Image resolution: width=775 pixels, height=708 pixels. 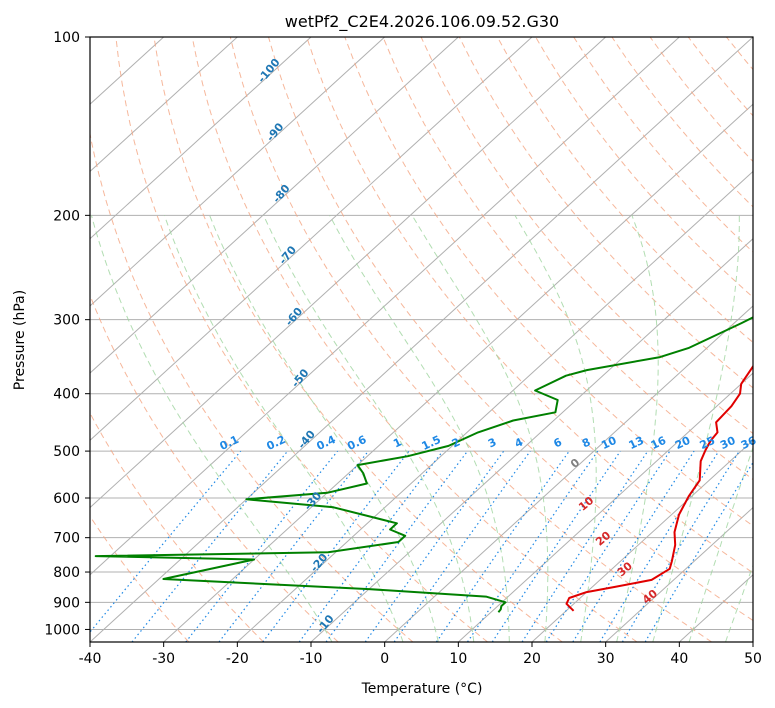 What do you see at coordinates (728, 443) in the screenshot?
I see `mixing-ratio-label: 30` at bounding box center [728, 443].